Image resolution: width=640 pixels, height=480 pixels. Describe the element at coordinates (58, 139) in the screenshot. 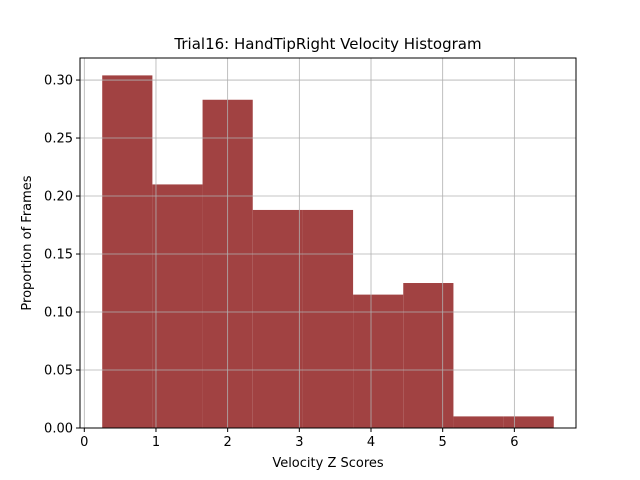

I see `y-tick-label: 0.25` at that location.